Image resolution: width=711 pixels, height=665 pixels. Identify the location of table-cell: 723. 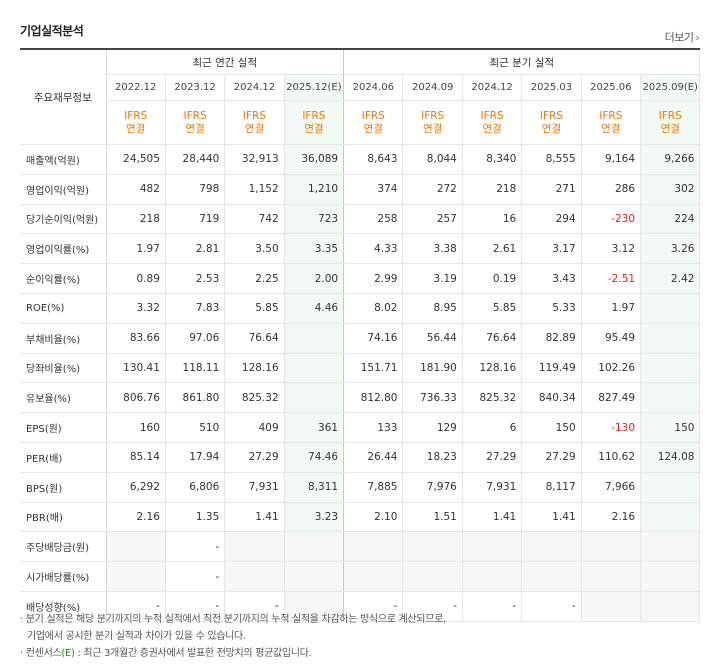
(314, 219).